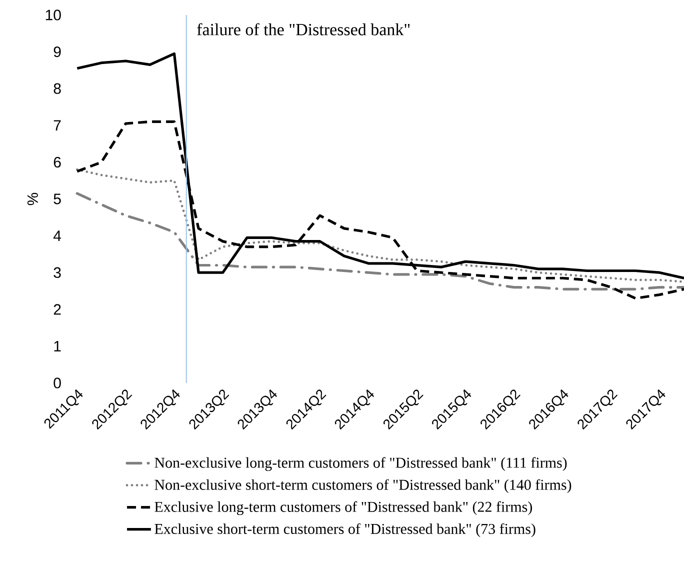  Describe the element at coordinates (32, 199) in the screenshot. I see `y-axis-title: %` at that location.